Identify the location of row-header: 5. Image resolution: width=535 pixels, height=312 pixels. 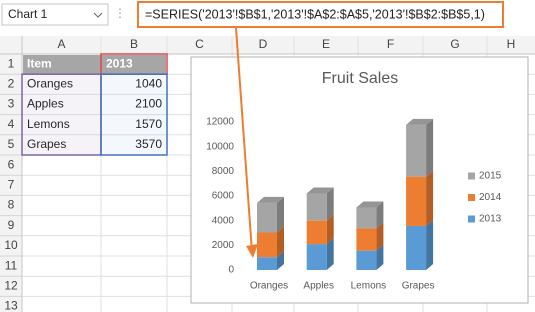
(11, 144).